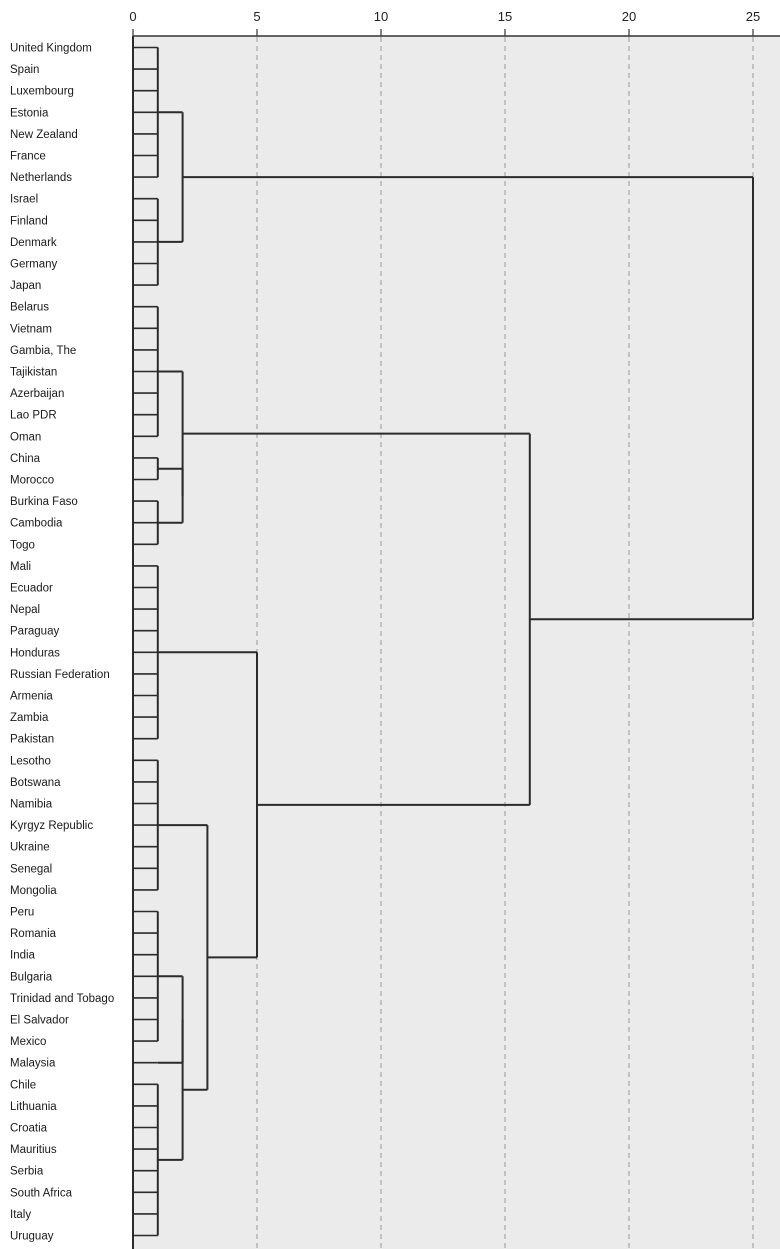  What do you see at coordinates (753, 16) in the screenshot?
I see `tick-label-25: 25` at bounding box center [753, 16].